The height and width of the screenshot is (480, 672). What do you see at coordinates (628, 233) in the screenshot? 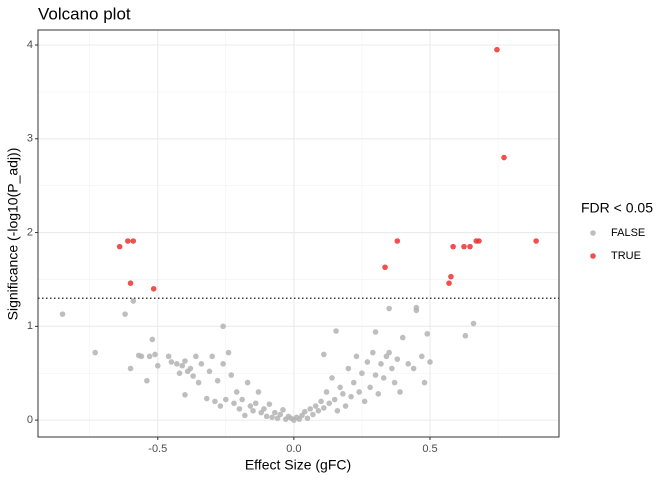
I see `legend-label: FALSE` at bounding box center [628, 233].